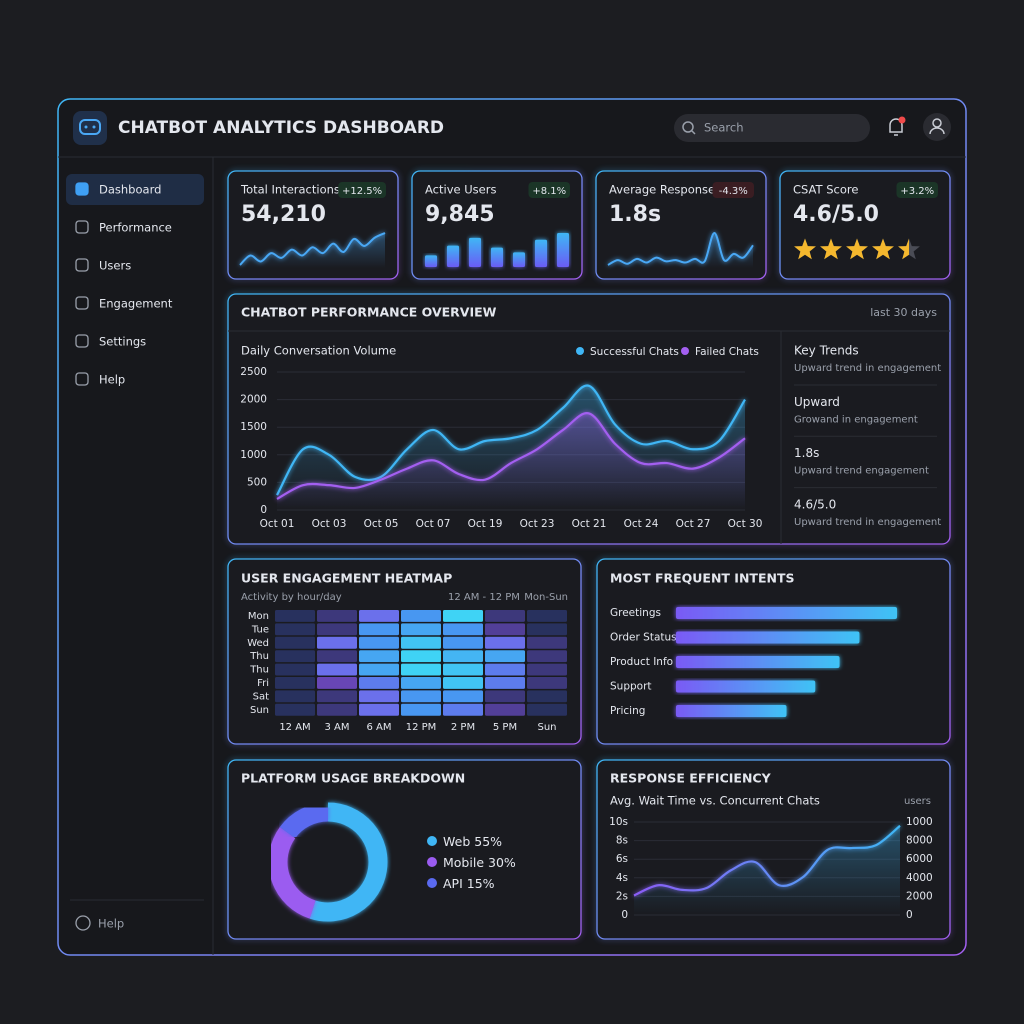 This screenshot has width=1024, height=1024. Describe the element at coordinates (378, 727) in the screenshot. I see `column-label: 6 AM` at that location.